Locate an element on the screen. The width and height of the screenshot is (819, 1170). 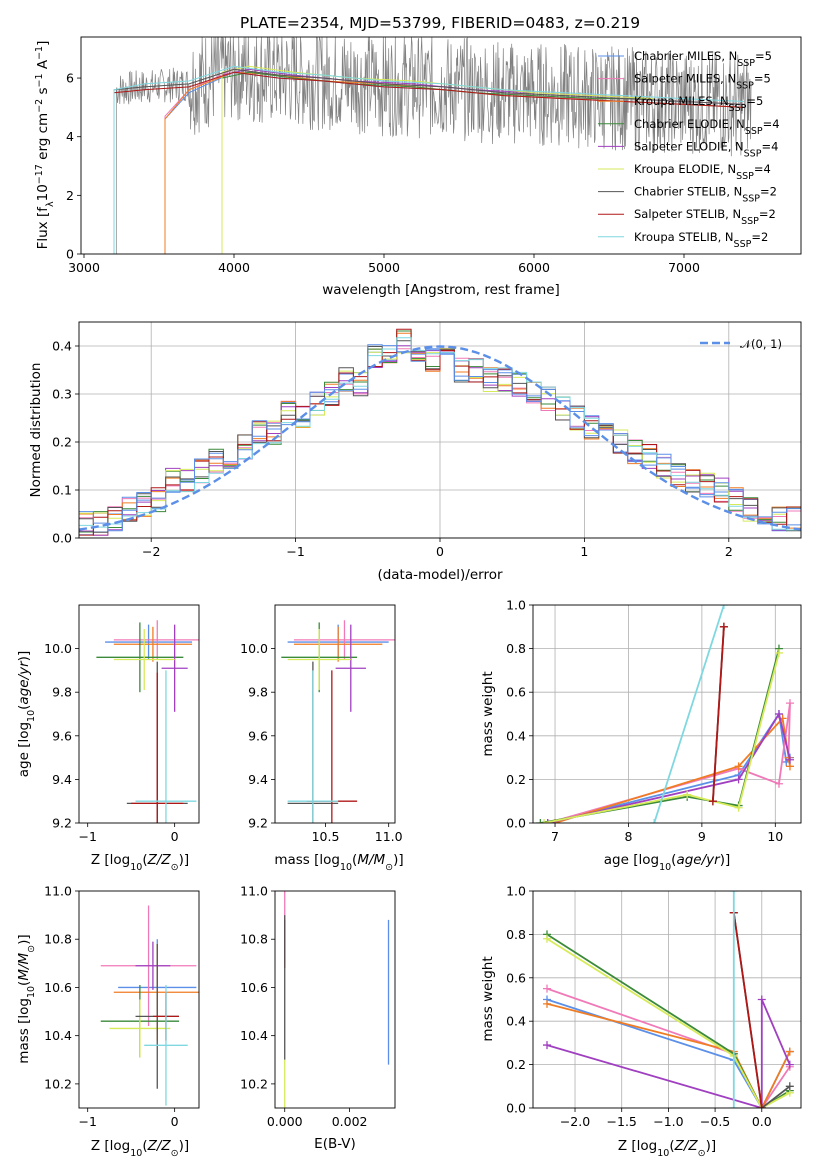
x-axis-label: age [log10(age/yr)] is located at coordinates (667, 862).